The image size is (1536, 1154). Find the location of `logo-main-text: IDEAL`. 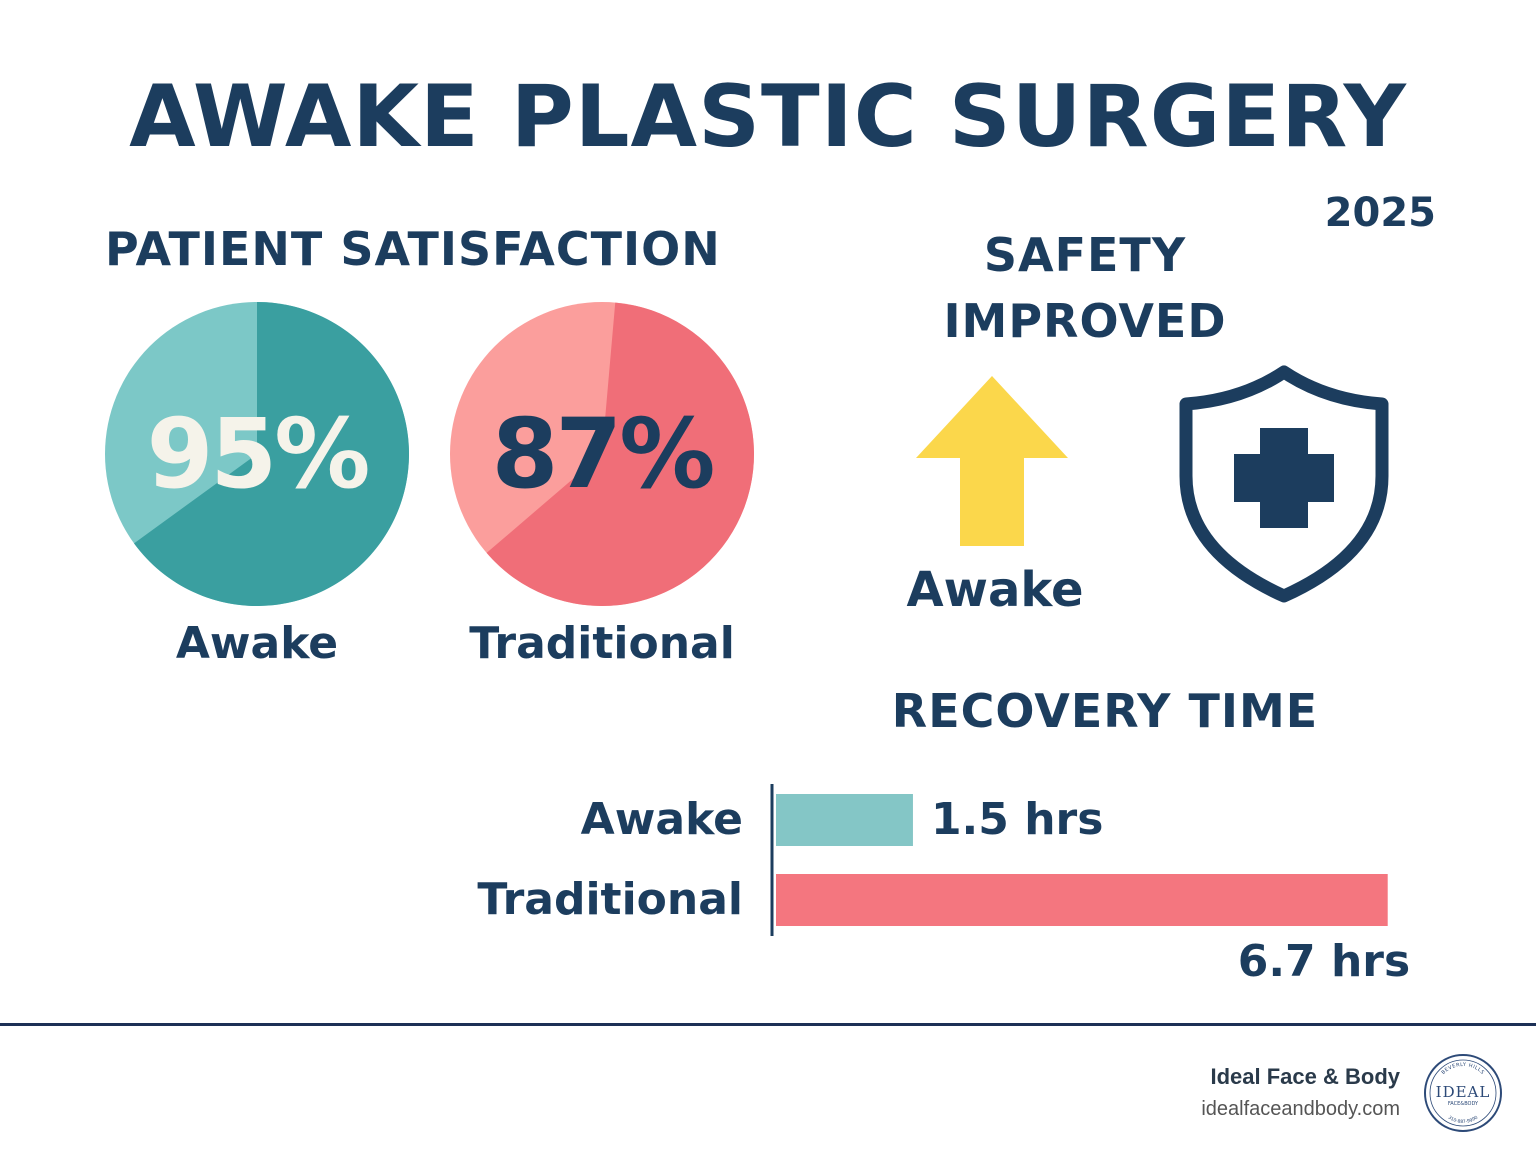

logo-main-text: IDEAL is located at coordinates (1463, 1092).